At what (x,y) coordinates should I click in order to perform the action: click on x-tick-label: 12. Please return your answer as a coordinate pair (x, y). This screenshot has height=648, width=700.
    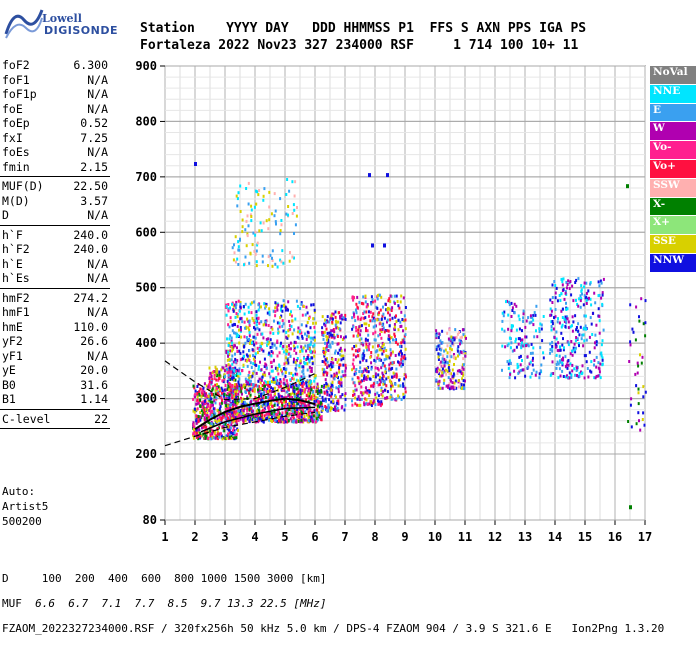
    Looking at the image, I should click on (495, 537).